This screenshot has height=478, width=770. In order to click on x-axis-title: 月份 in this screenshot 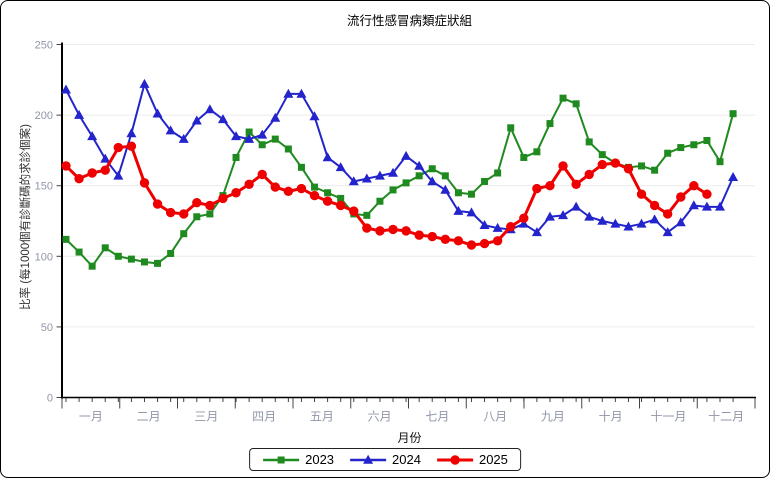, I will do `click(409, 438)`.